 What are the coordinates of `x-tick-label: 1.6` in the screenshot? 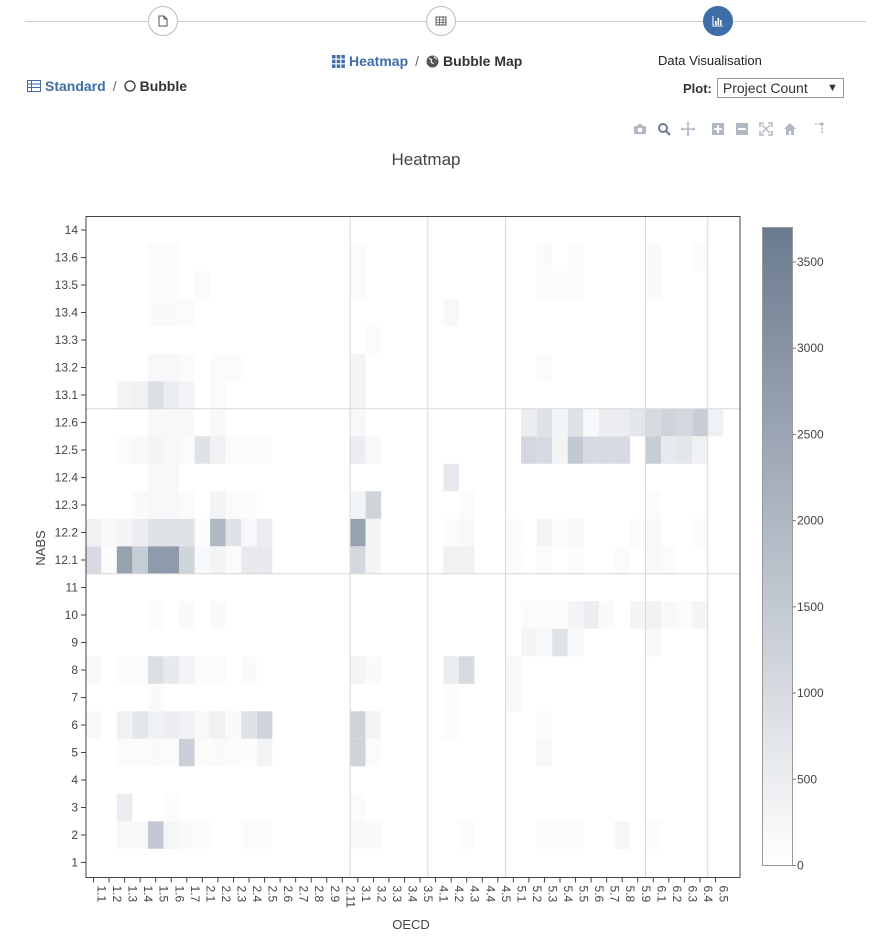 It's located at (179, 894).